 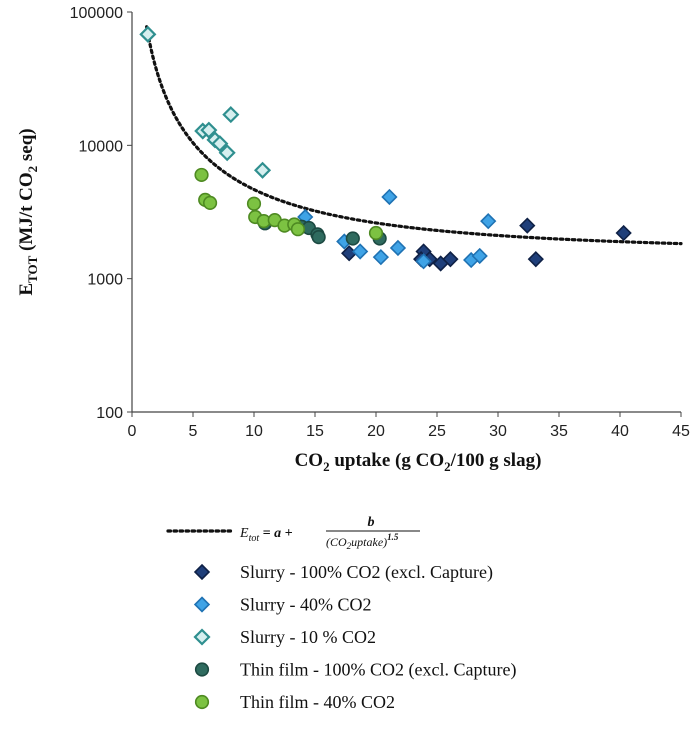 I want to click on x-tick-label: 30, so click(x=498, y=431).